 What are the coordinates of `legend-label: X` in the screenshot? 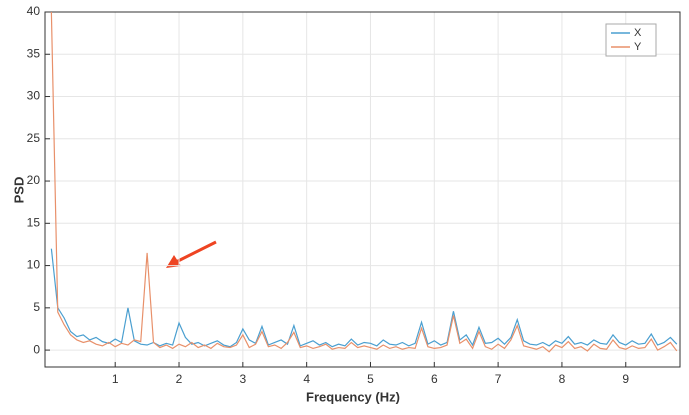 It's located at (638, 33).